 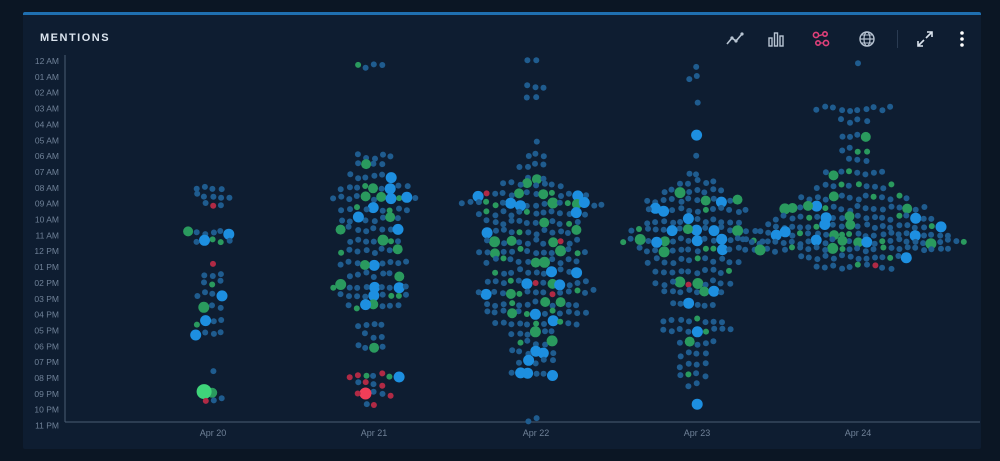 What do you see at coordinates (697, 433) in the screenshot?
I see `x-tick-label: Apr 23` at bounding box center [697, 433].